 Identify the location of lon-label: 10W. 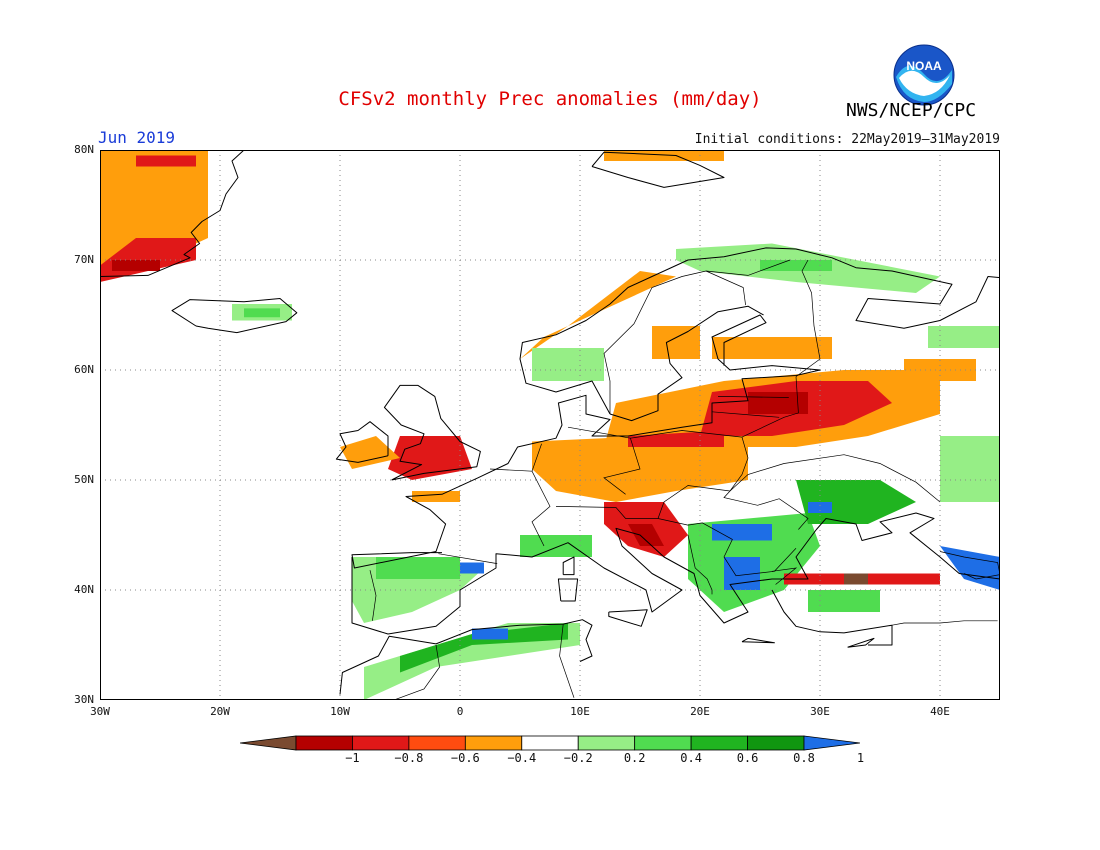
(340, 711).